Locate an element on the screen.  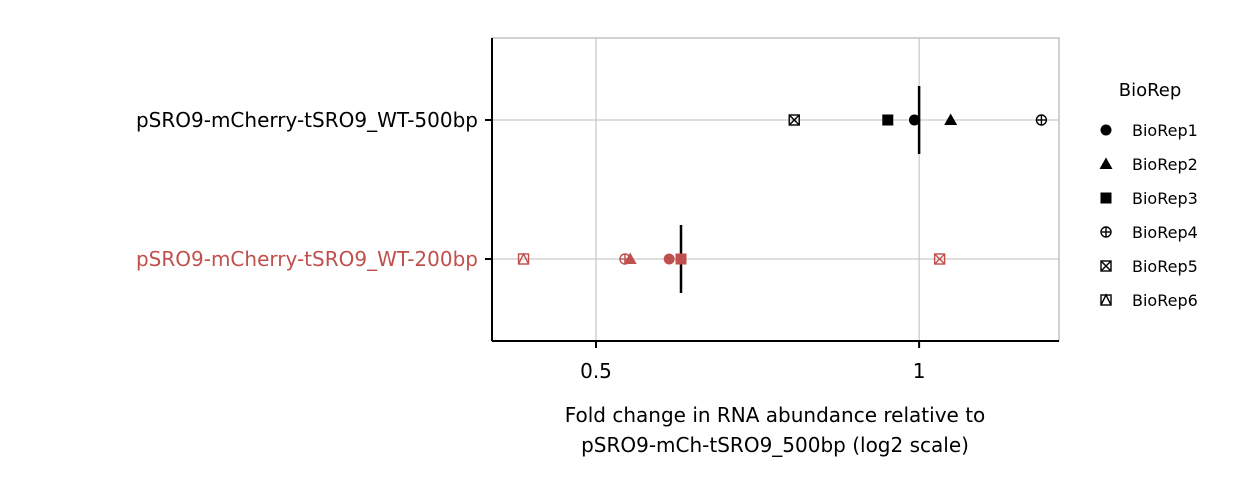
y-category-label: pSRO9-mCherry-tSRO9_WT-500bp is located at coordinates (307, 120).